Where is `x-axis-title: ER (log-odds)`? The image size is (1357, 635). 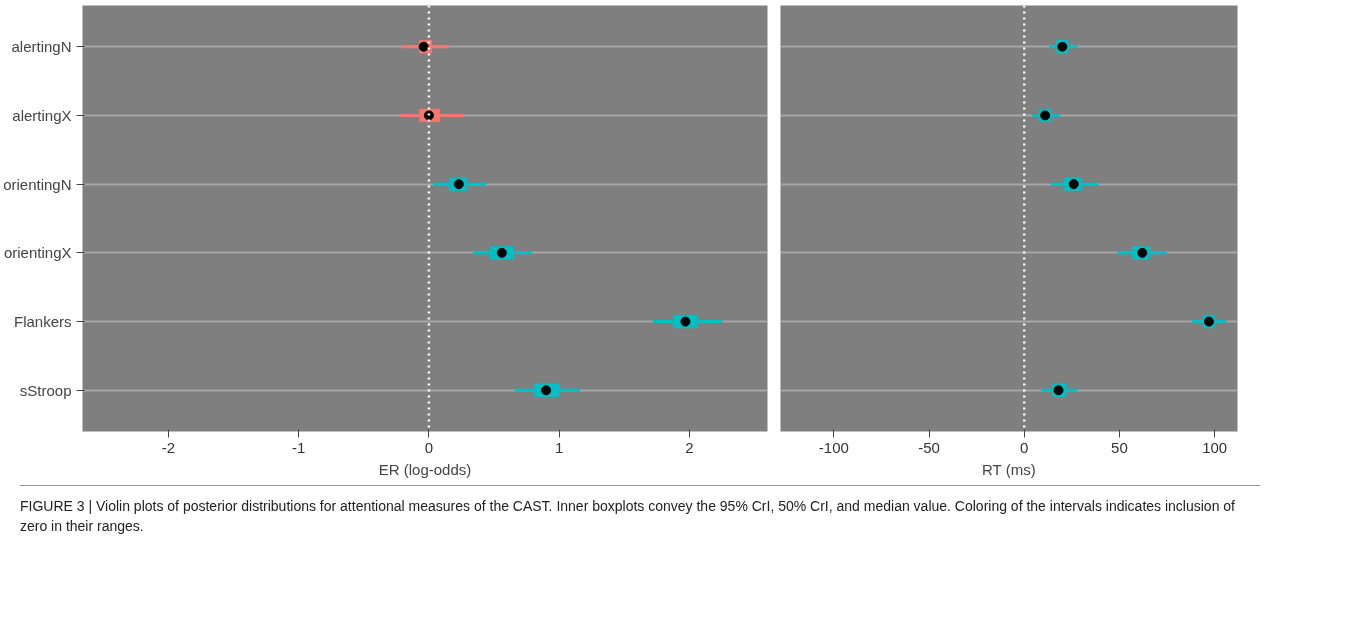 x-axis-title: ER (log-odds) is located at coordinates (425, 469).